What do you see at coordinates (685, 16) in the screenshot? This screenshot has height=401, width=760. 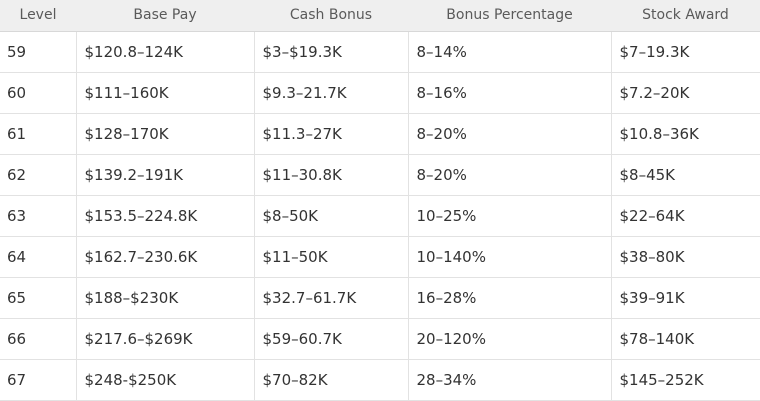 I see `header-stock-award: Stock Award` at bounding box center [685, 16].